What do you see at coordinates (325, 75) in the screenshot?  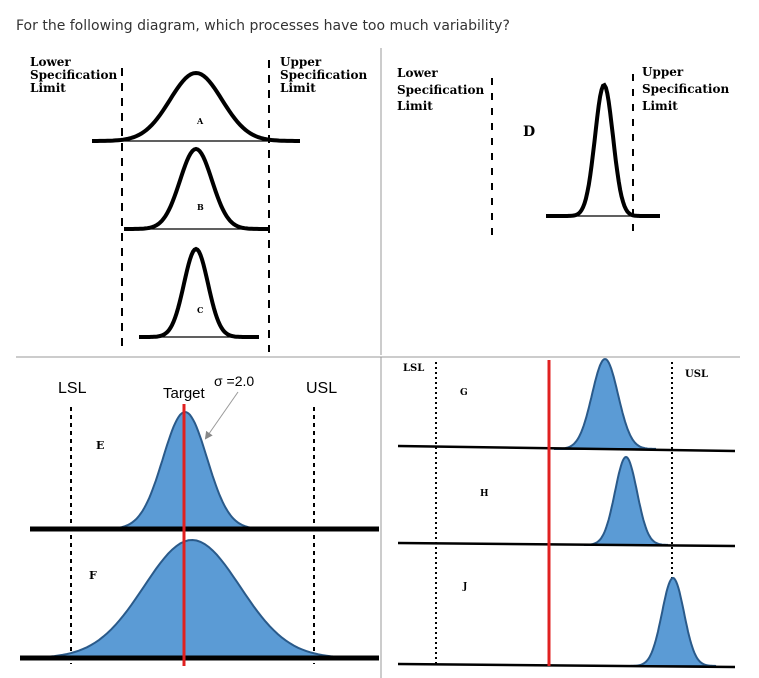 I see `upper-spec-label: Upper Specification Limit` at bounding box center [325, 75].